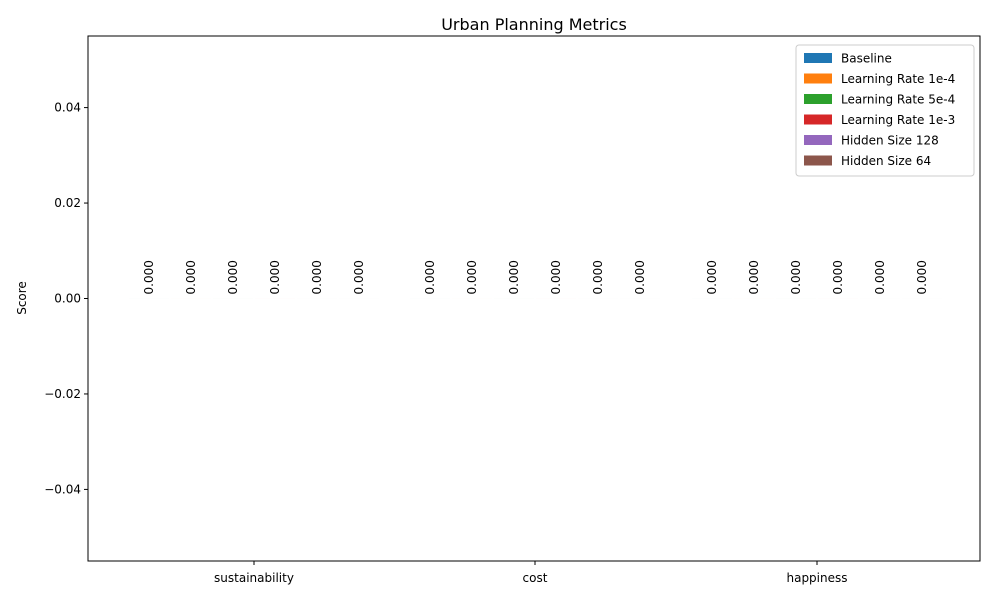  Describe the element at coordinates (67, 108) in the screenshot. I see `y-tick-label: 0.04` at that location.